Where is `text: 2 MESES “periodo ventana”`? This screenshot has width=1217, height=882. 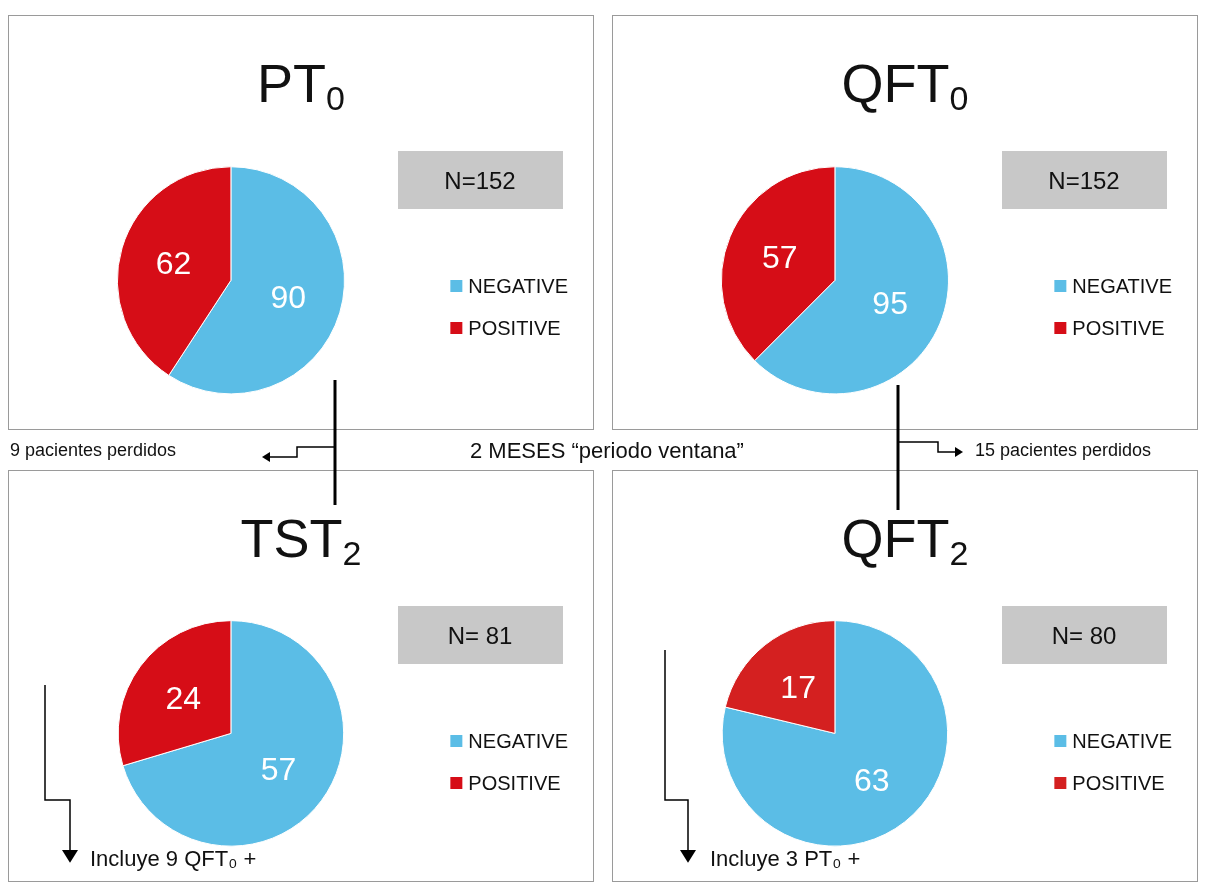
text: 2 MESES “periodo ventana” is located at coordinates (607, 451).